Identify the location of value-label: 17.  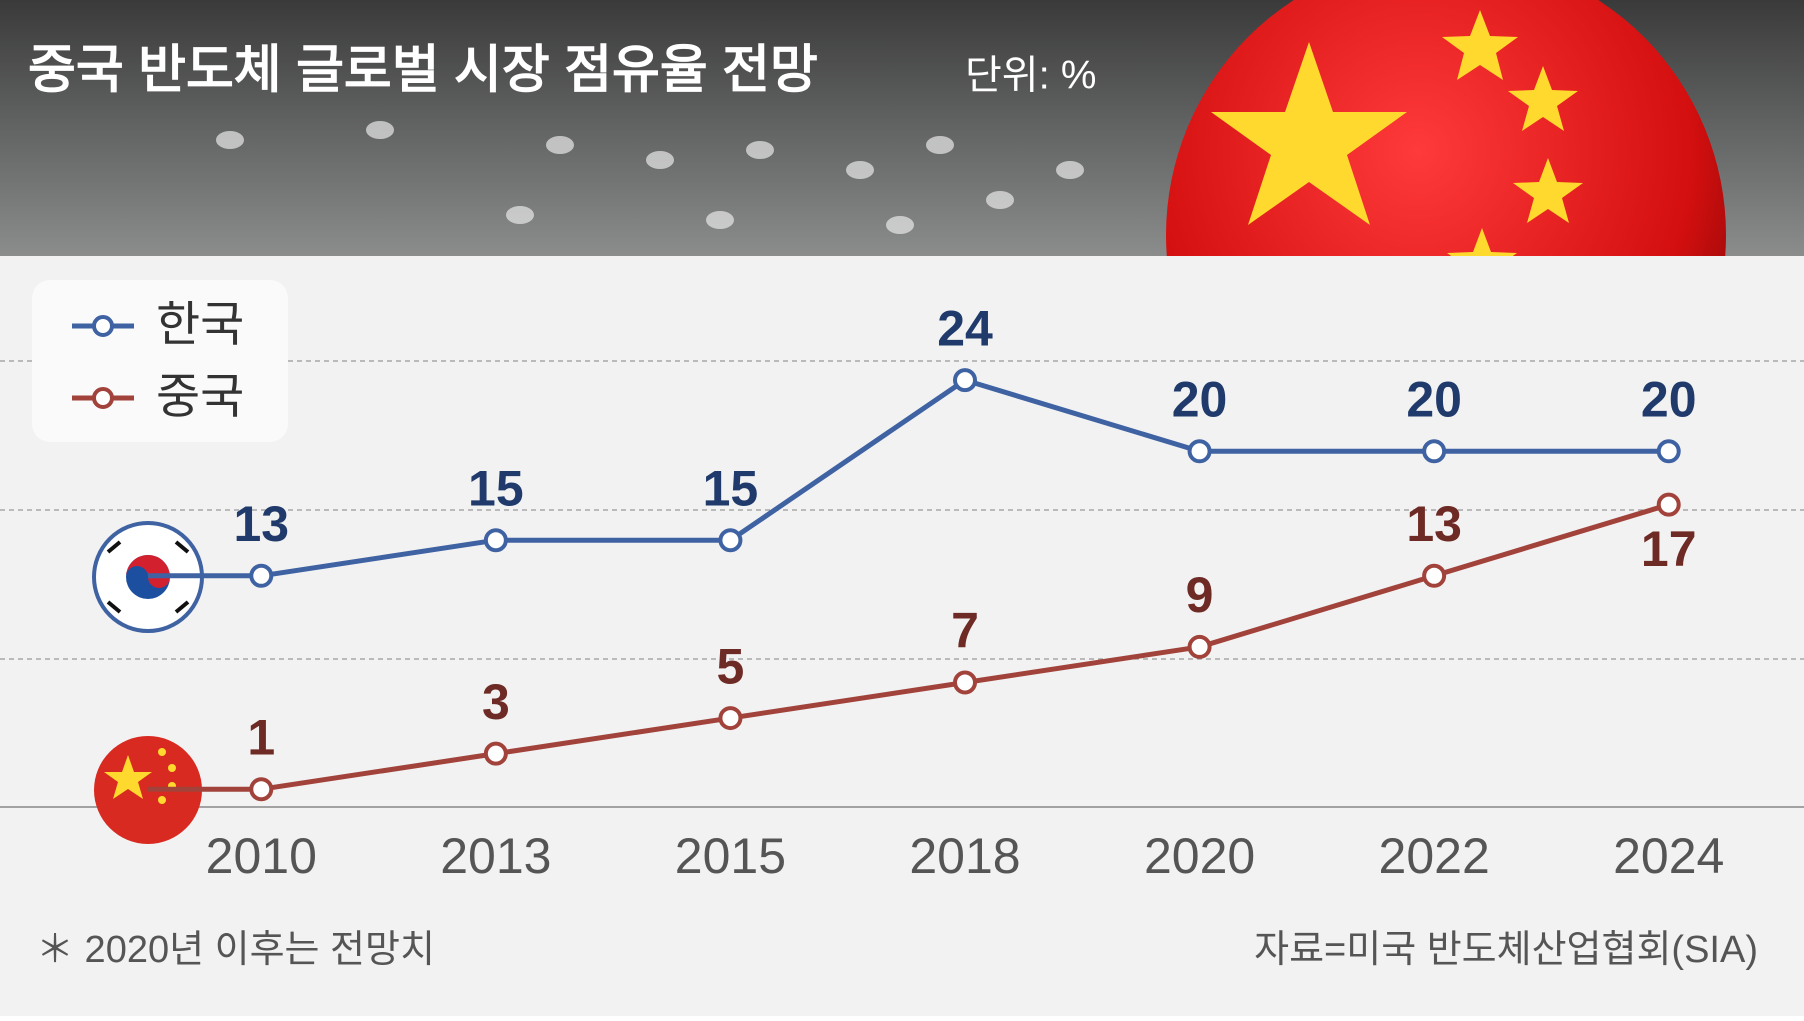
(1669, 549).